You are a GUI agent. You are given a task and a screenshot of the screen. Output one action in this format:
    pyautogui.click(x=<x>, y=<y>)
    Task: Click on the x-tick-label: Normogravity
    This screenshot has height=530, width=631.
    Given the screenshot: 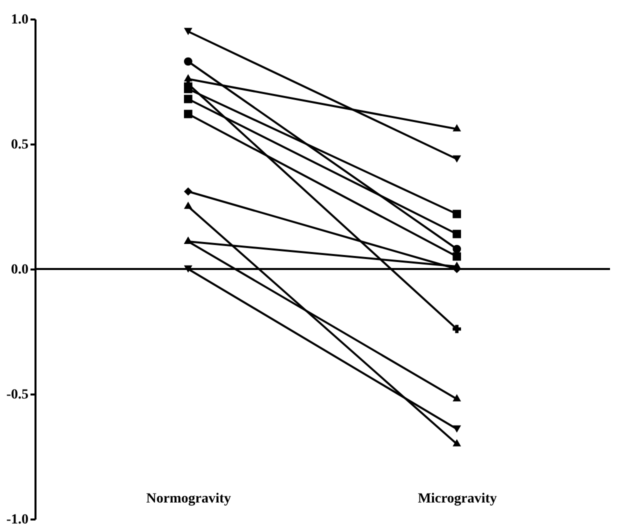 What is the action you would take?
    pyautogui.click(x=189, y=499)
    